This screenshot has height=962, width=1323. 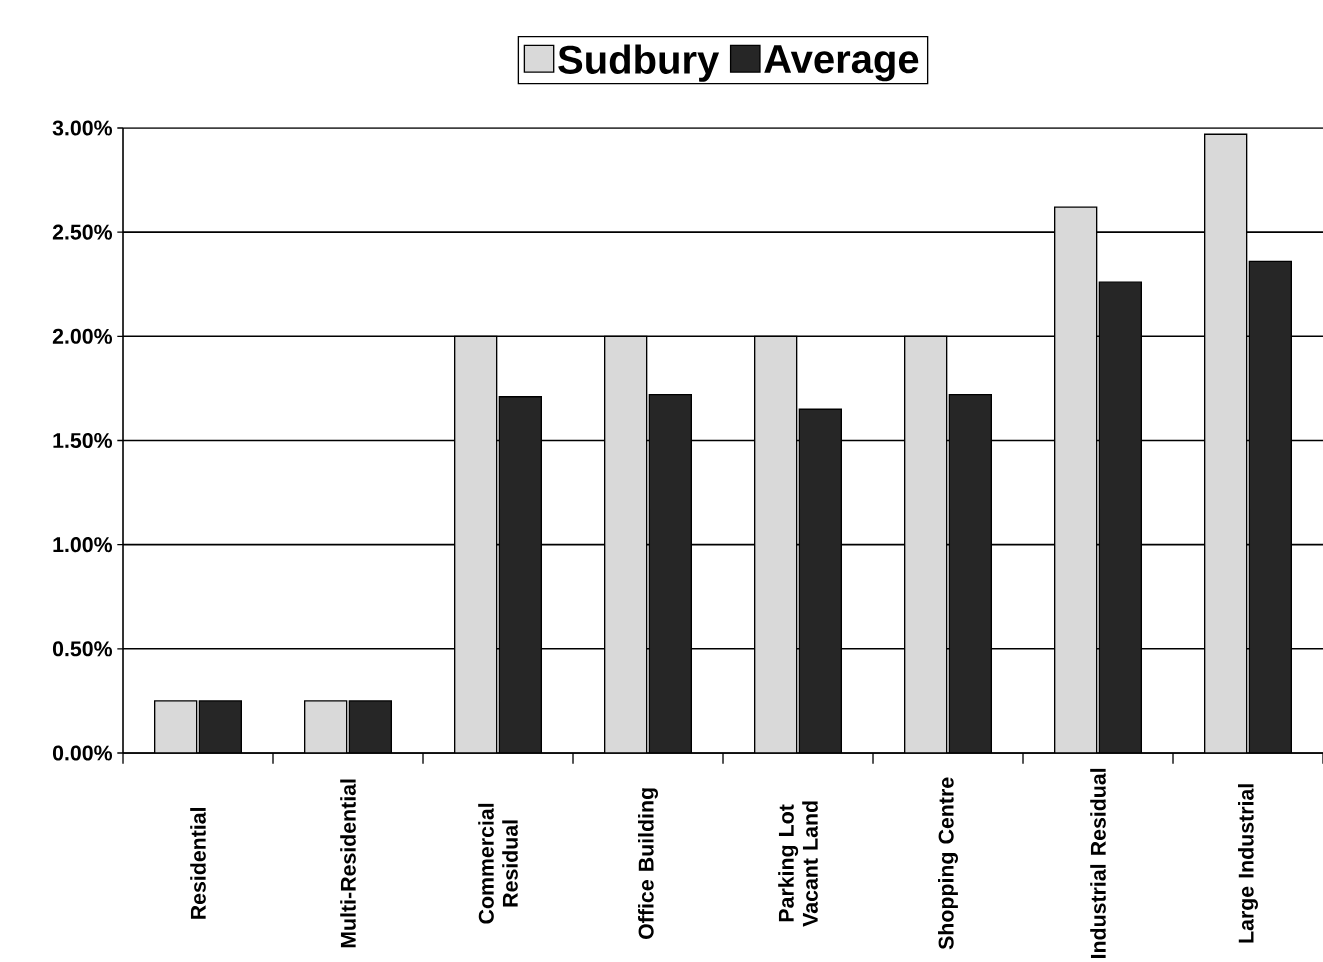 I want to click on y-tick-label: 2.50%, so click(x=82, y=232).